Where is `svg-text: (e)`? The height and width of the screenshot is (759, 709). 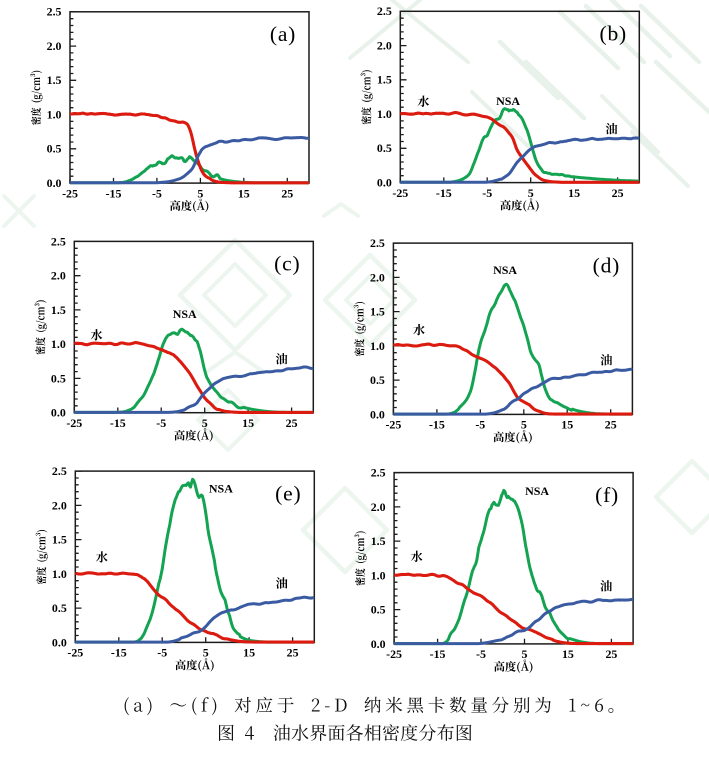
svg-text: (e) is located at coordinates (288, 493).